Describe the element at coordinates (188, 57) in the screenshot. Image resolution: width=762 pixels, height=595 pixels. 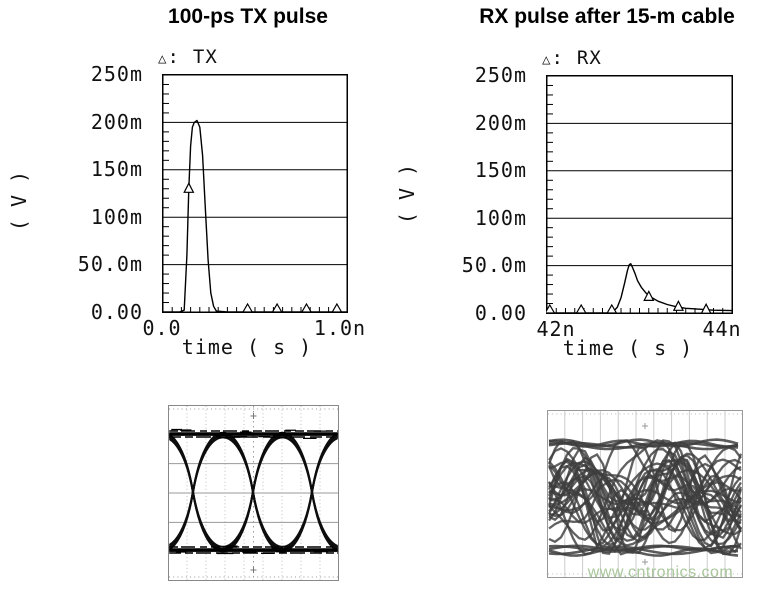
I see `tx-legend: △: TX` at that location.